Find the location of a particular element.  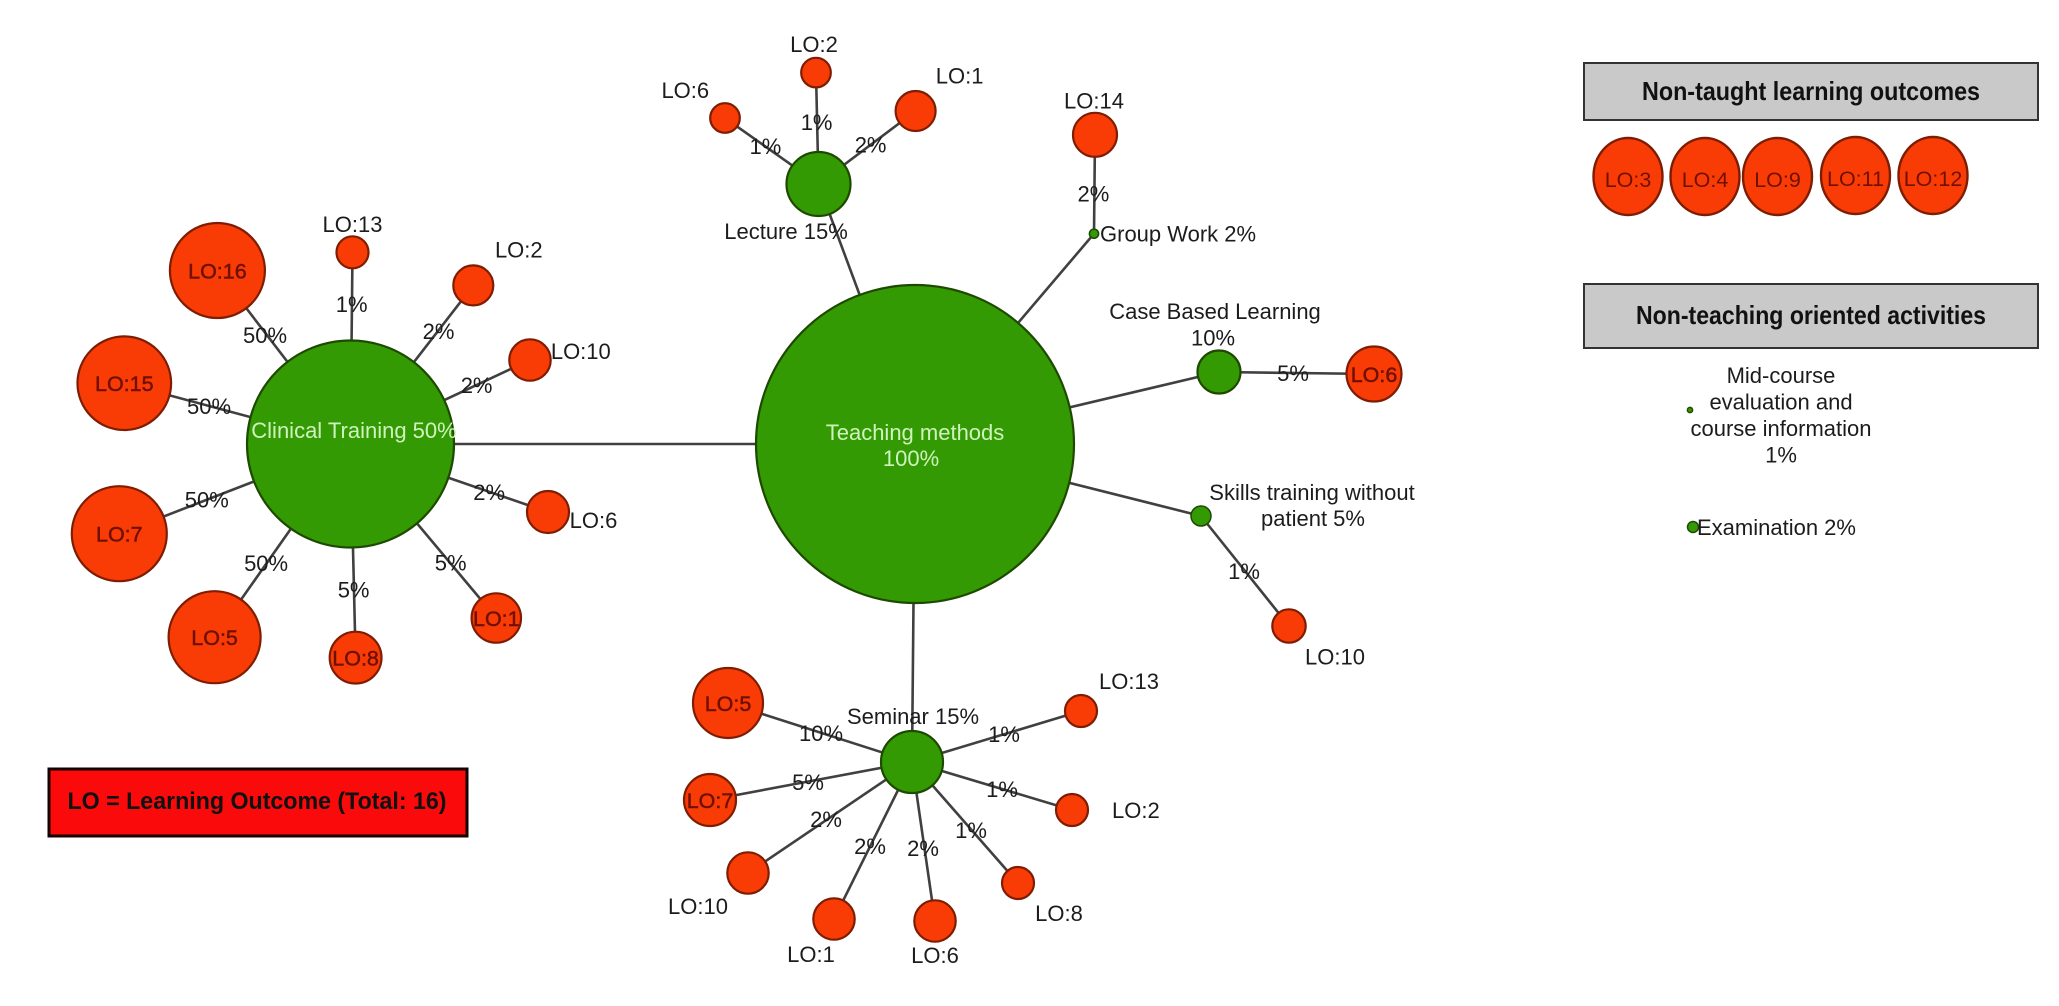

svg-text:Non-teaching oriented activiti: Non-teaching oriented activities is located at coordinates (1811, 315).